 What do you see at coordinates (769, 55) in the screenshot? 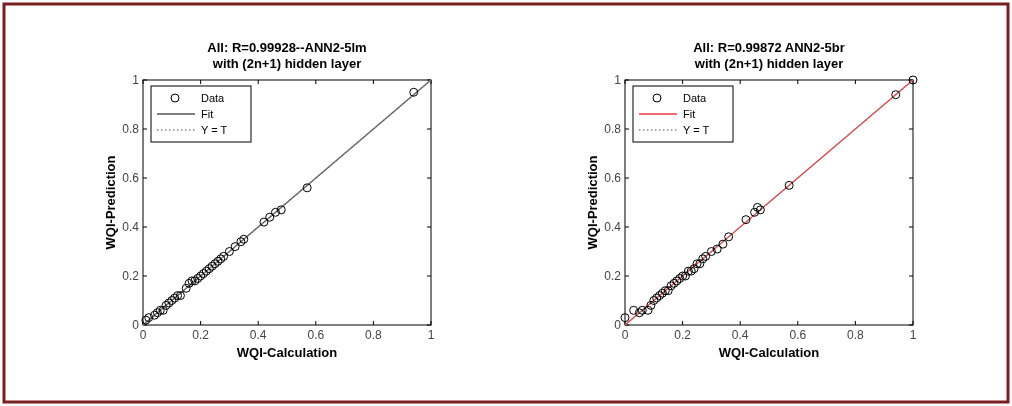
I see `chart-title: All: R=0.99872 ANN2-5br with (2n+1) hidden layer` at bounding box center [769, 55].